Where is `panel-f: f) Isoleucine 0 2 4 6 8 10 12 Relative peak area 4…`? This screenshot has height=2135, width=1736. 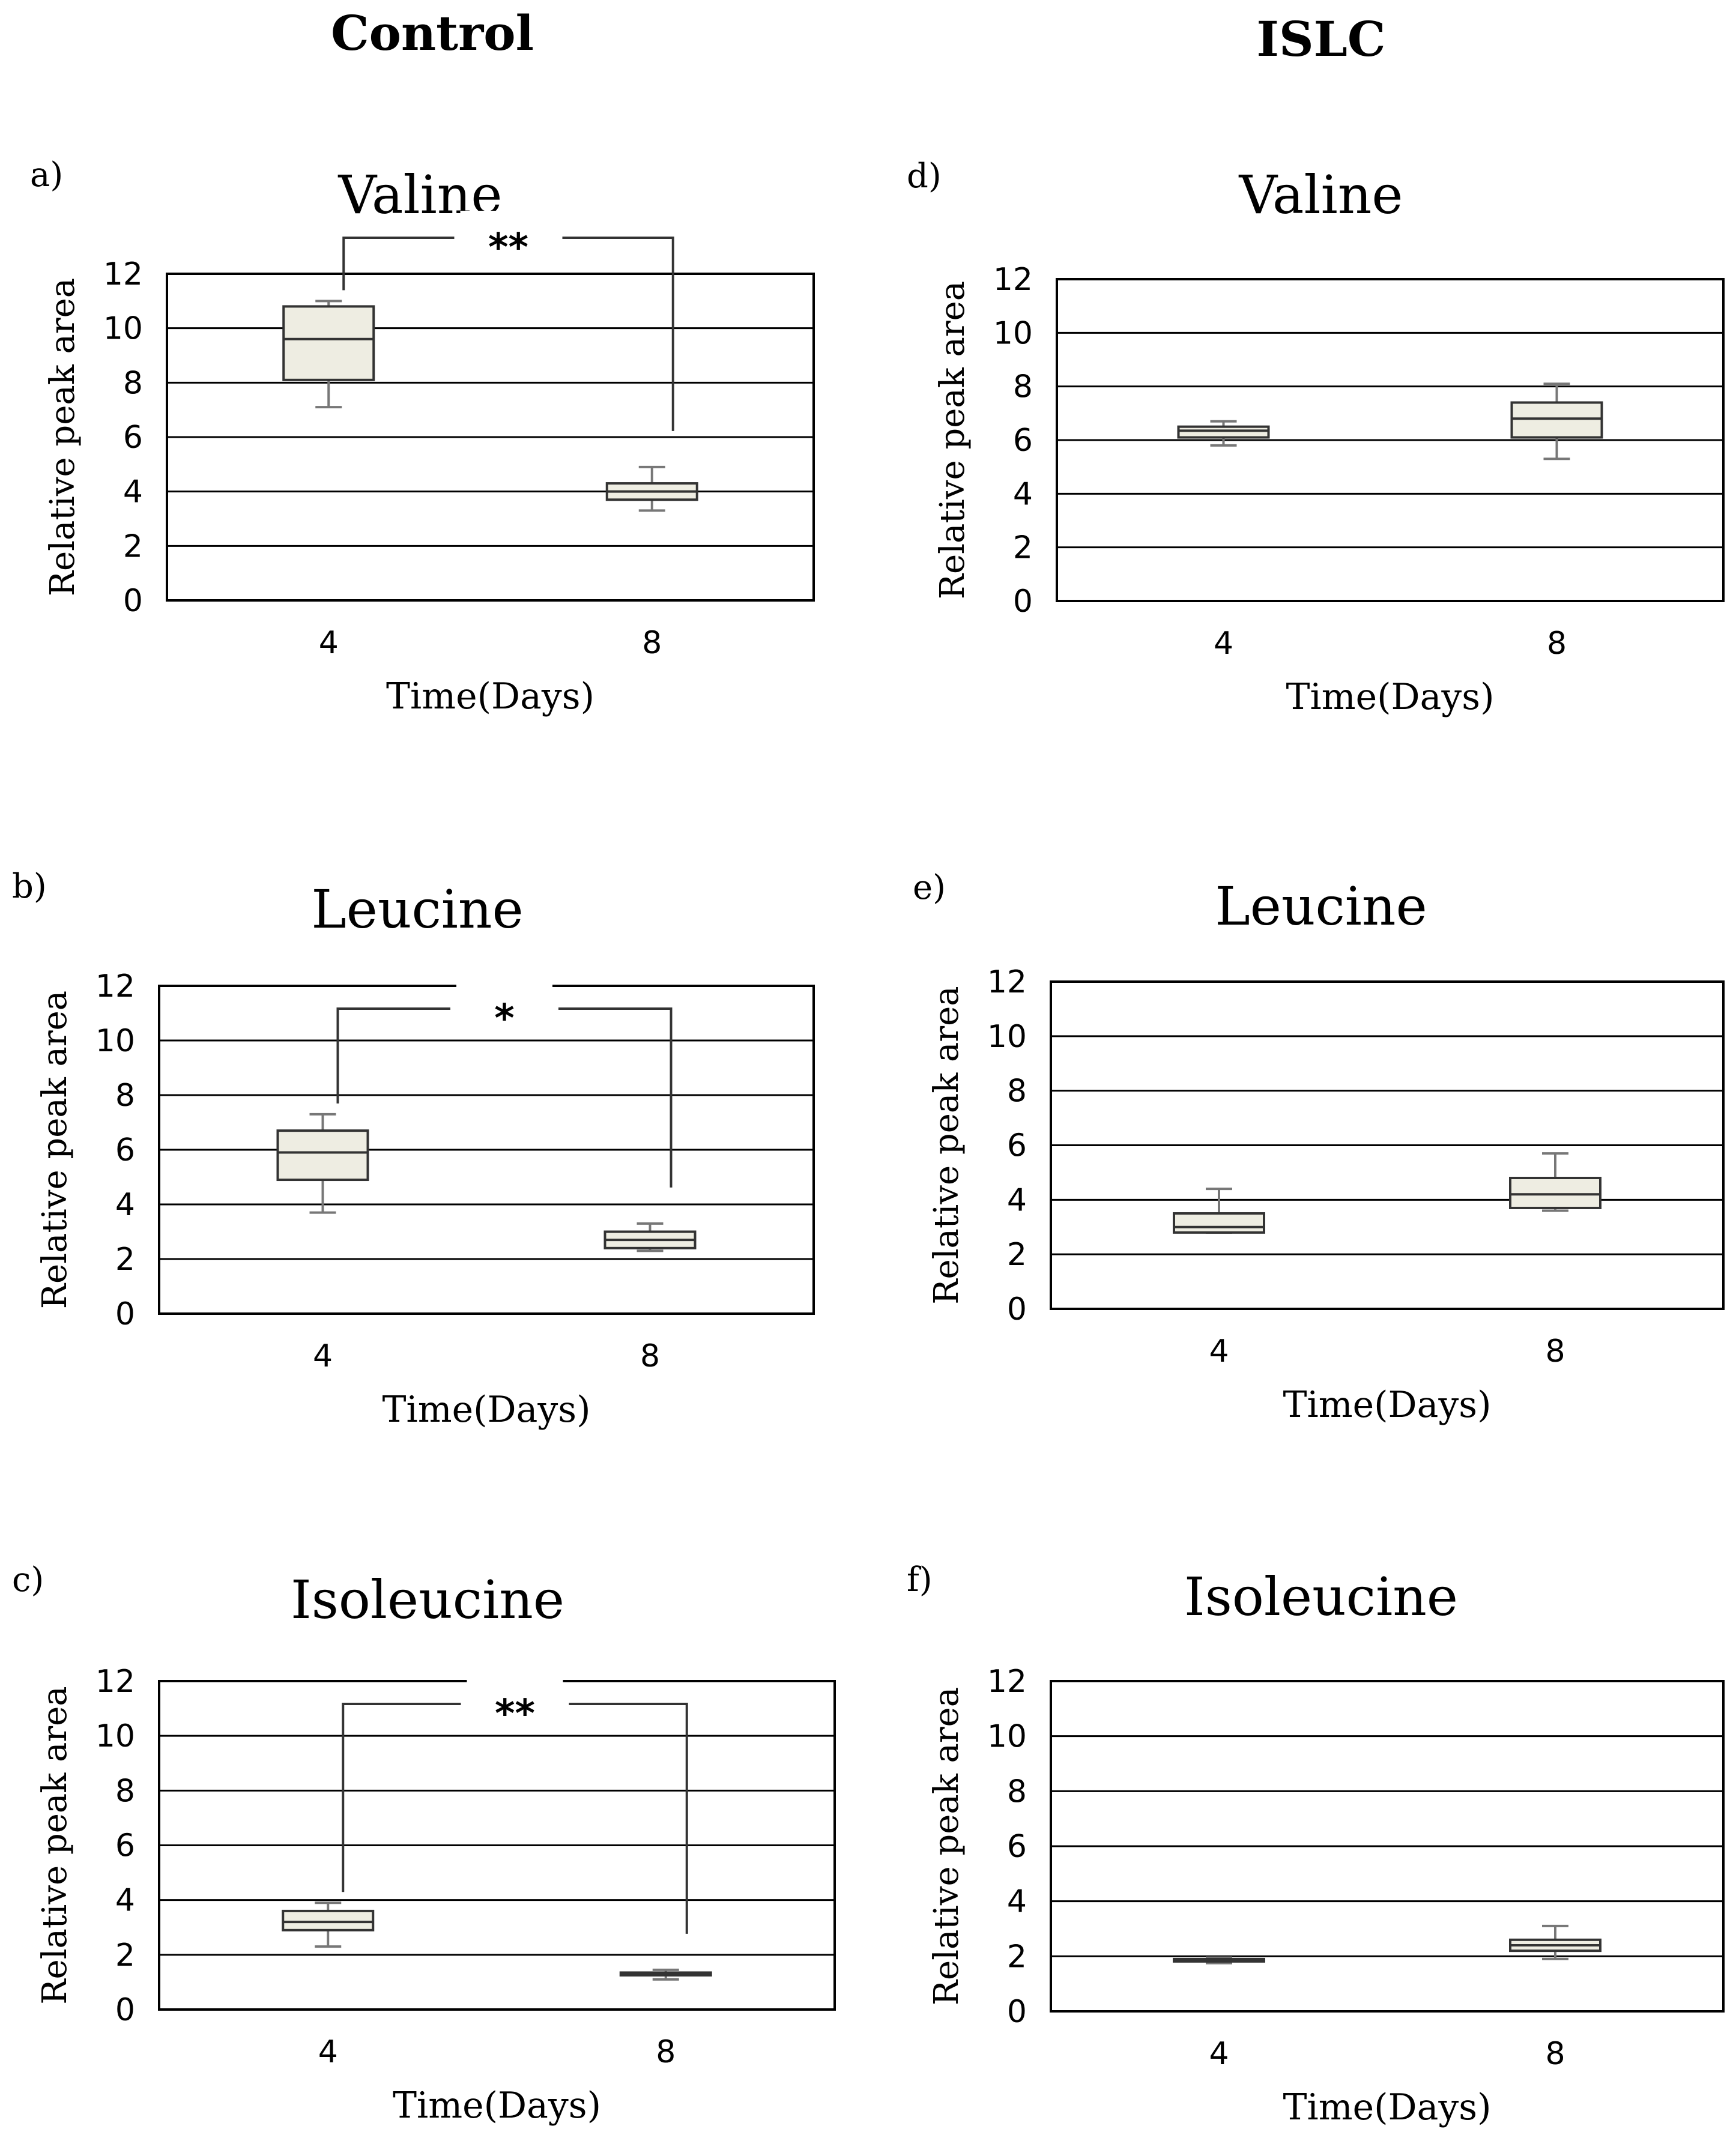
panel-f: f) Isoleucine 0 2 4 6 8 10 12 Relative peak area 4… is located at coordinates (1316, 1844).